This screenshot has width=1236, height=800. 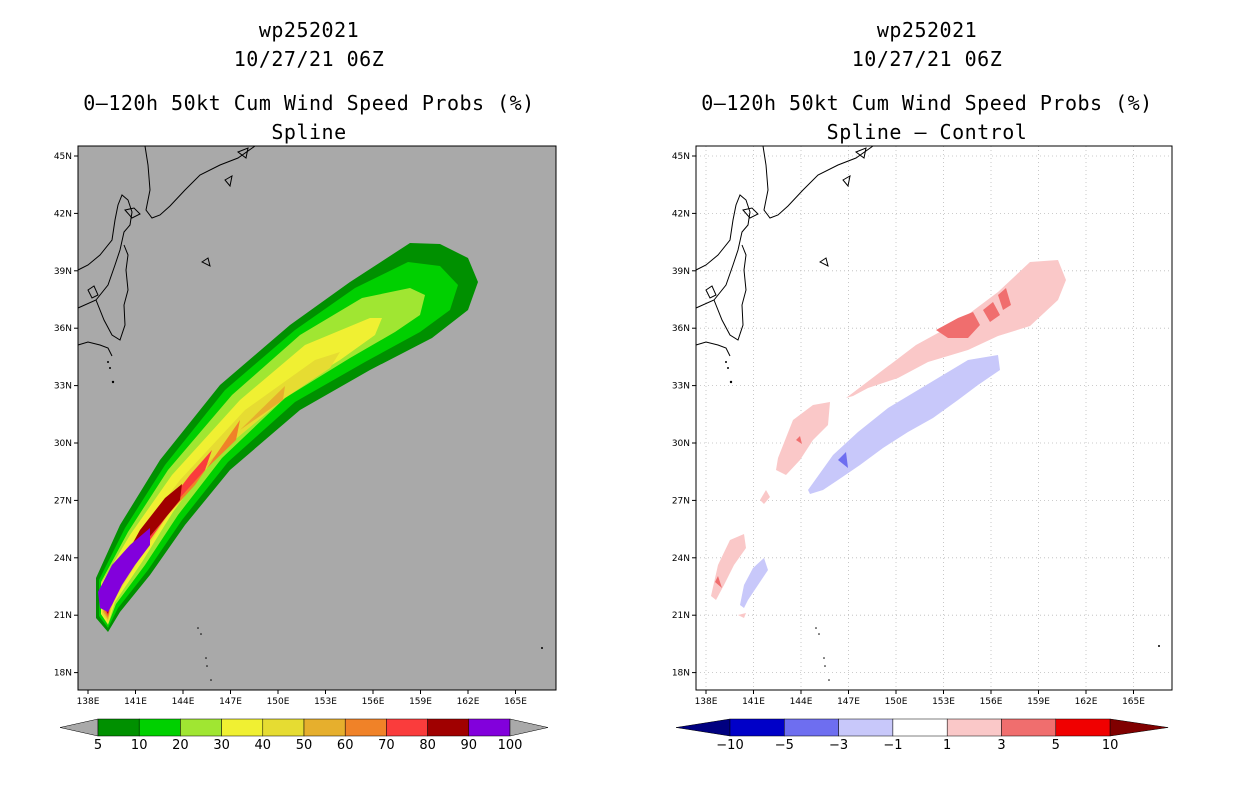 What do you see at coordinates (180, 745) in the screenshot?
I see `colorbar-label: 20` at bounding box center [180, 745].